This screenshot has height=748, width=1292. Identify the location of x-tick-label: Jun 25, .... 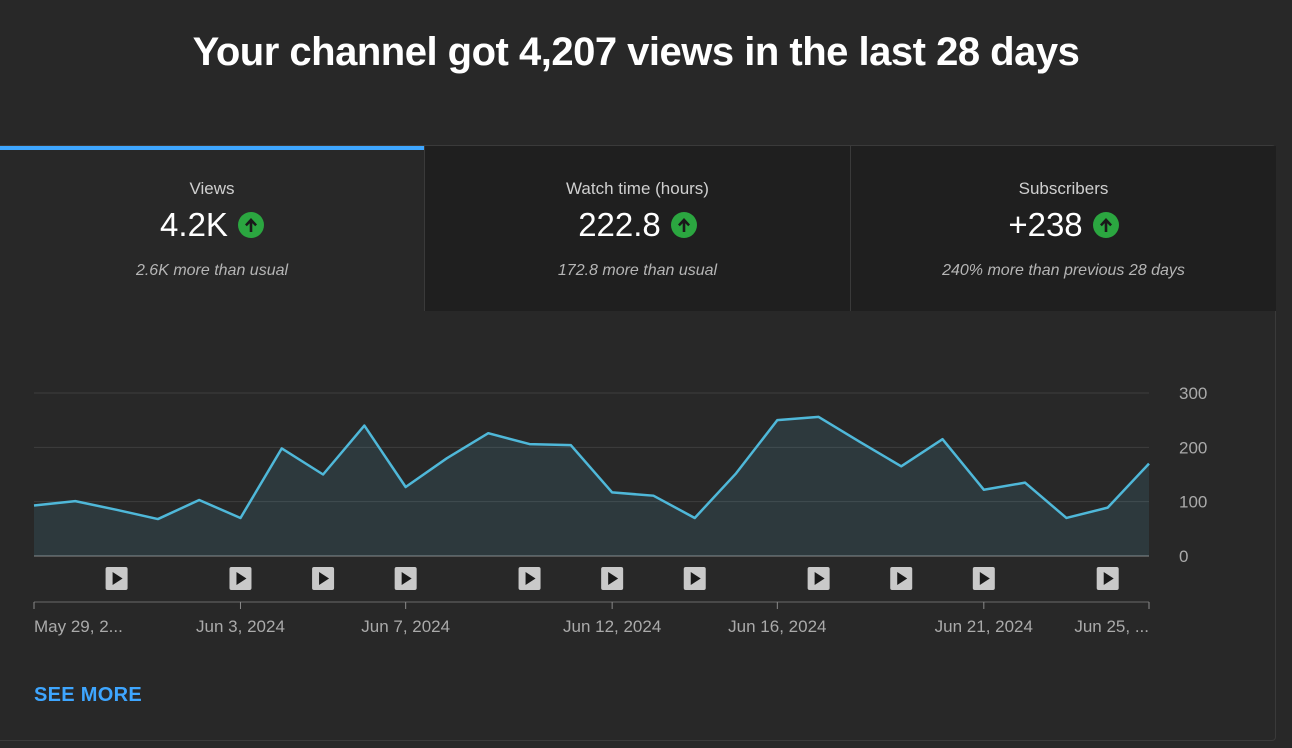
(1111, 626).